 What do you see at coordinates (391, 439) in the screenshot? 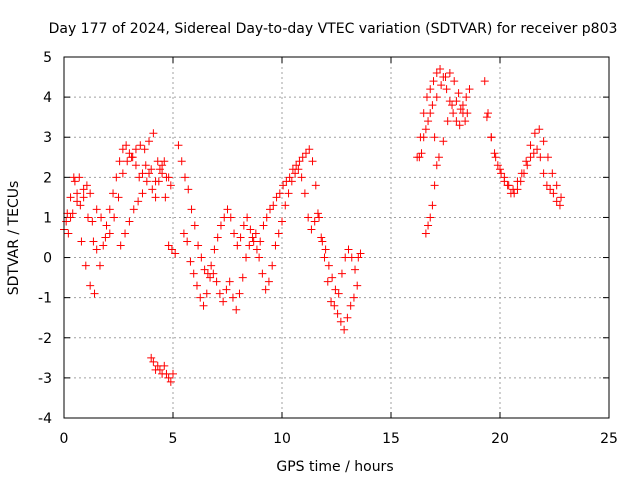
I see `x-tick-label: 15` at bounding box center [391, 439].